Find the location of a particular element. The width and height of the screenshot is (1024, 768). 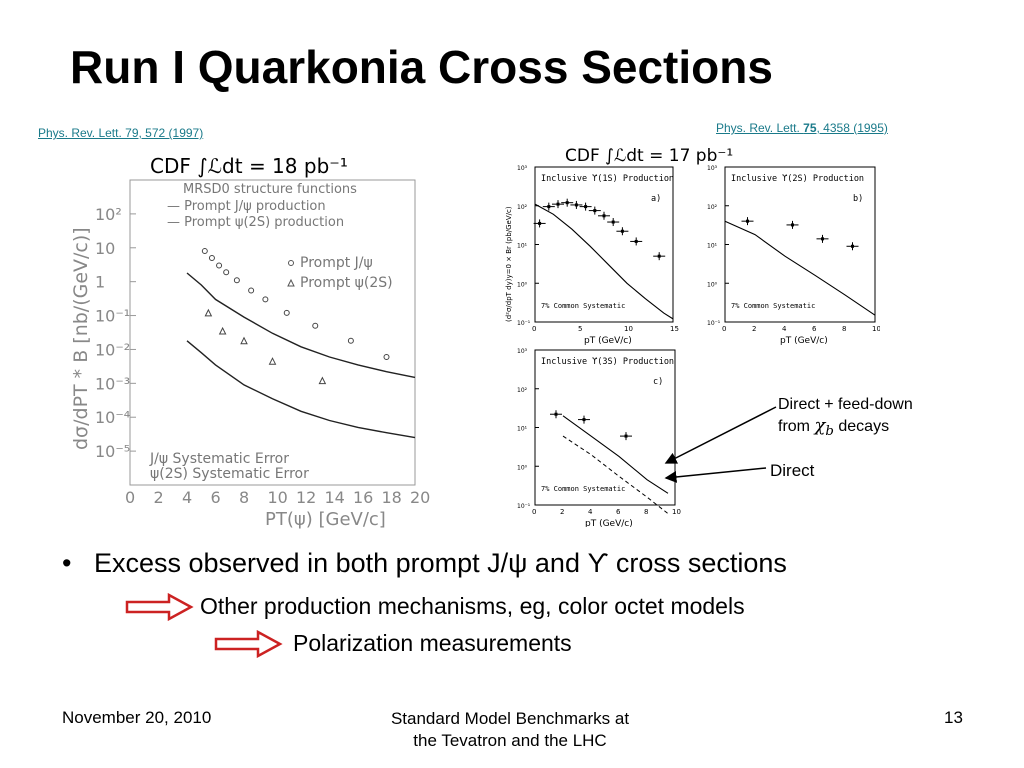

left-marker-legend-1: Prompt ψ(2S) is located at coordinates (346, 283).